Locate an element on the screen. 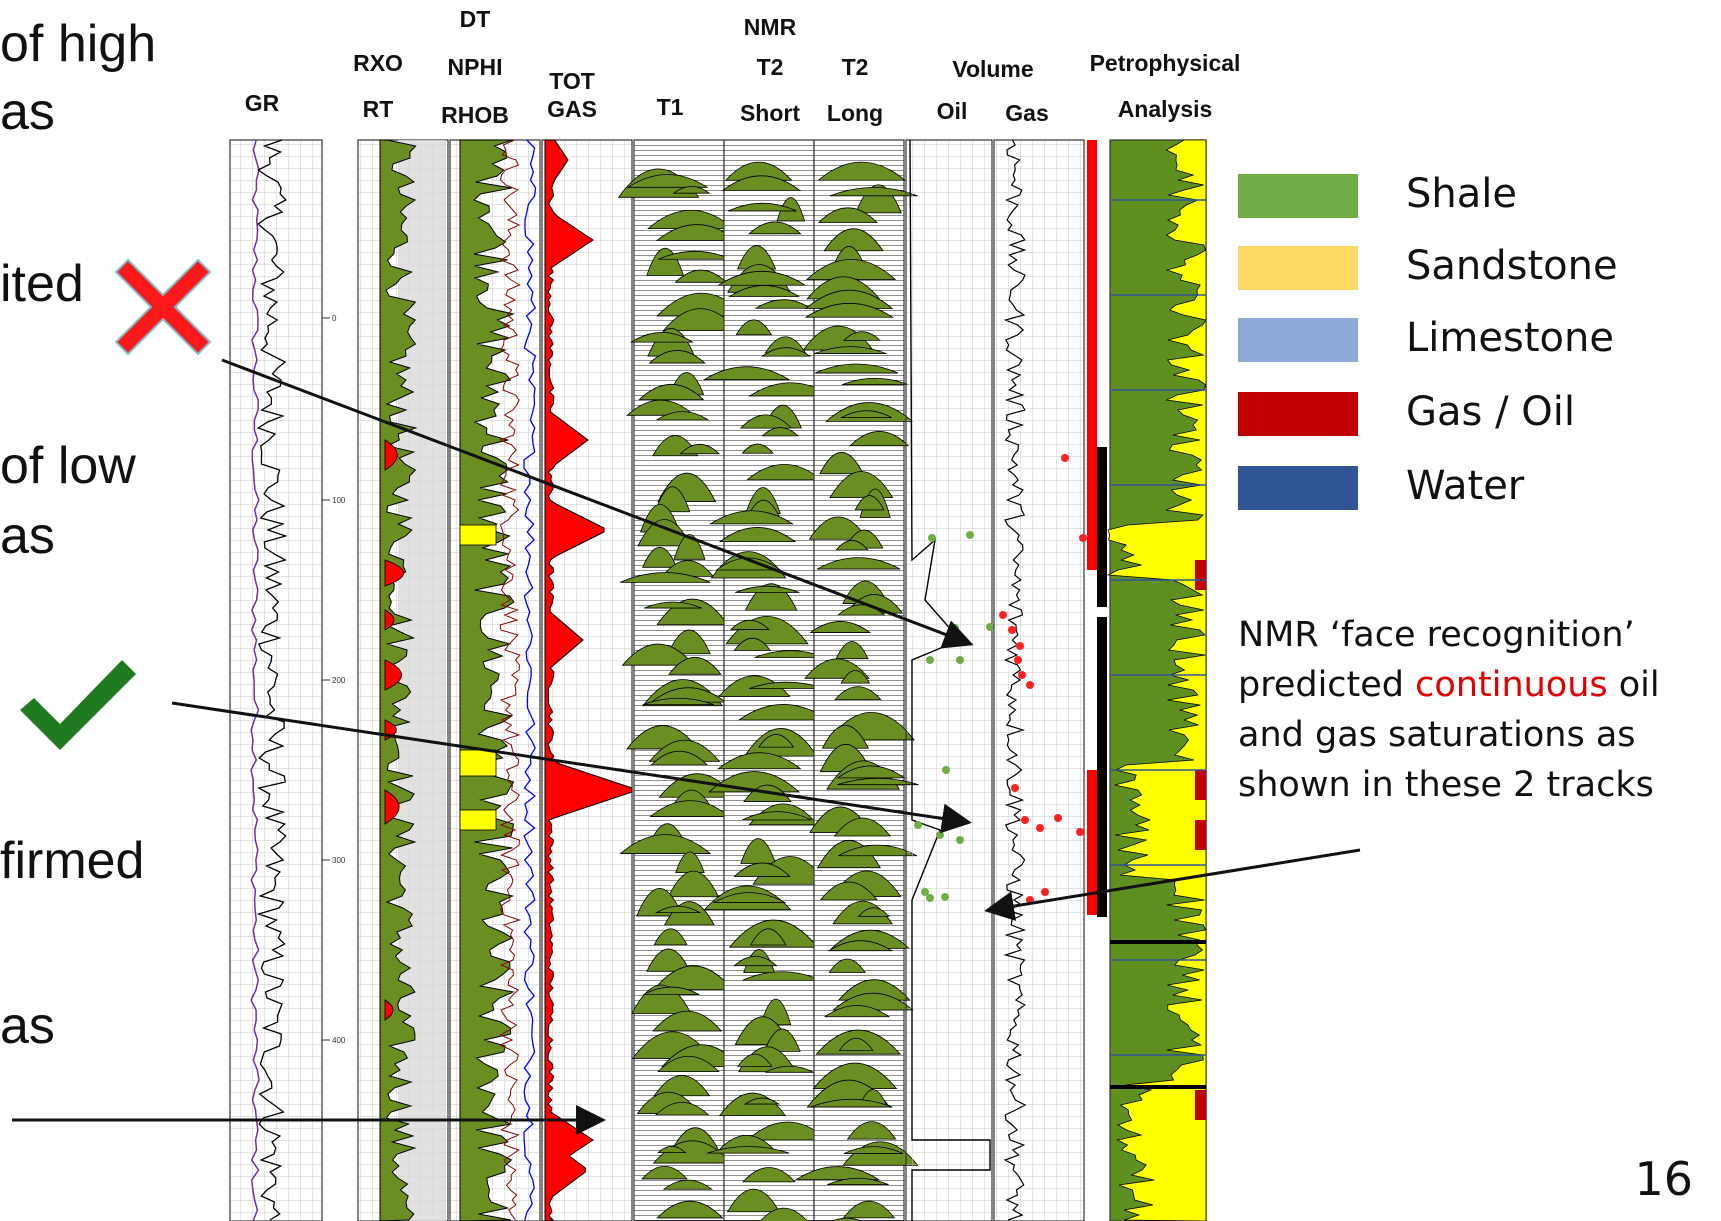 This screenshot has width=1721, height=1221. legend-swatch-gas-oil is located at coordinates (1298, 414).